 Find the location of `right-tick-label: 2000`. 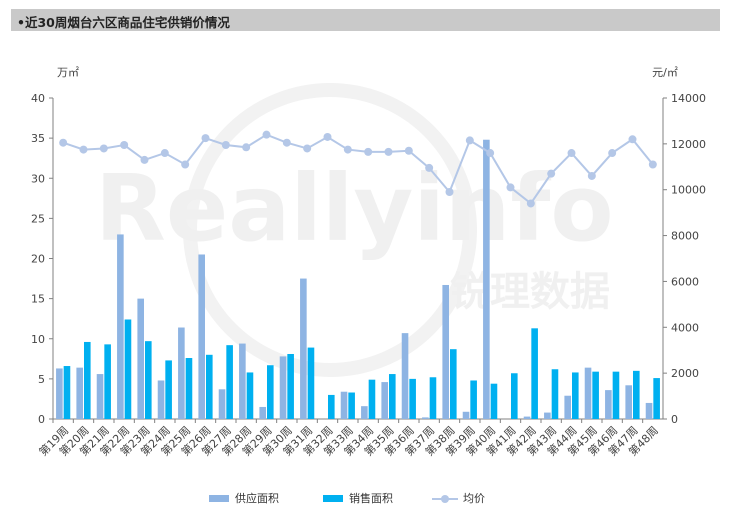

right-tick-label: 2000 is located at coordinates (685, 373).